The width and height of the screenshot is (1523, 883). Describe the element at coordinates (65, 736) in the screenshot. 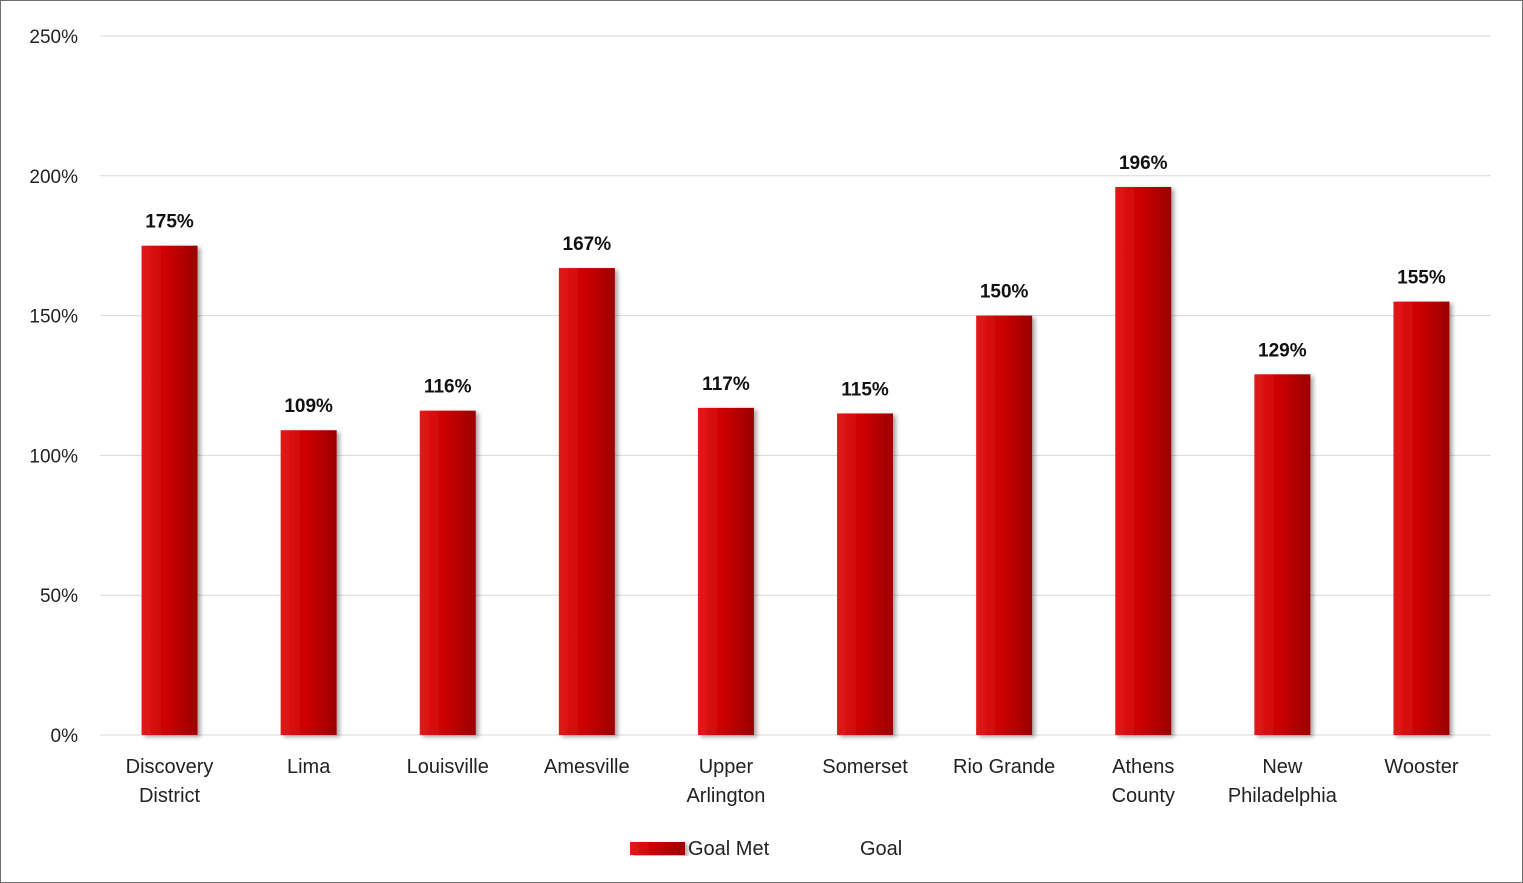

I see `y-tick-label: 0%` at that location.